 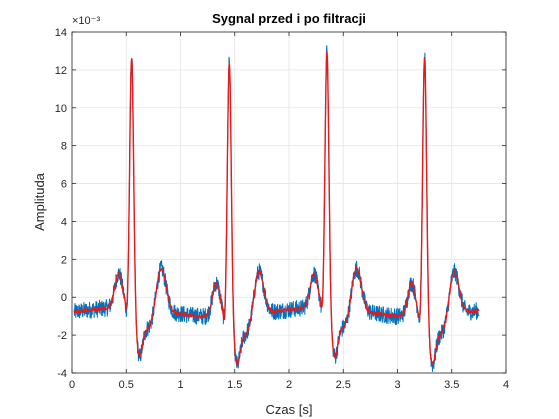 What do you see at coordinates (343, 385) in the screenshot?
I see `x-tick-label: 2.5` at bounding box center [343, 385].